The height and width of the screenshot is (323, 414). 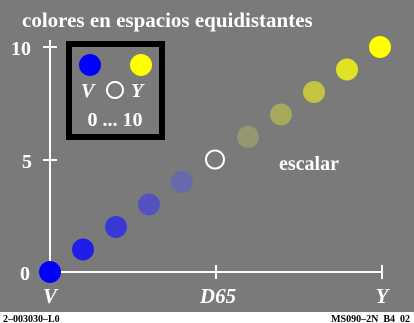 I want to click on x-tick-label-y: Y, so click(x=383, y=296).